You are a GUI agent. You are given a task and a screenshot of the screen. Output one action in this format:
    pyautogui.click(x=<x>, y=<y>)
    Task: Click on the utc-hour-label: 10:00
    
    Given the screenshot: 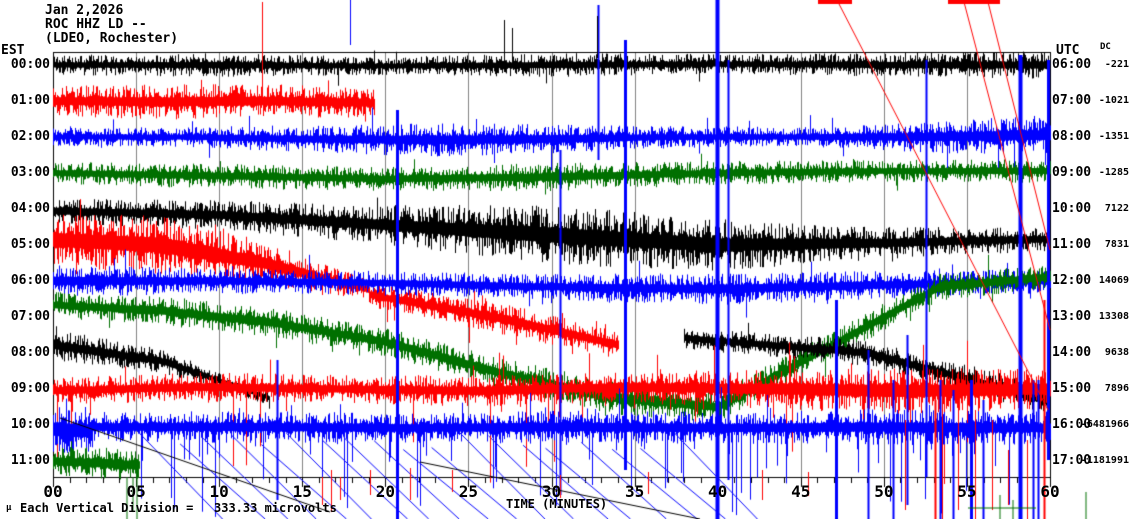 What is the action you would take?
    pyautogui.click(x=1072, y=208)
    